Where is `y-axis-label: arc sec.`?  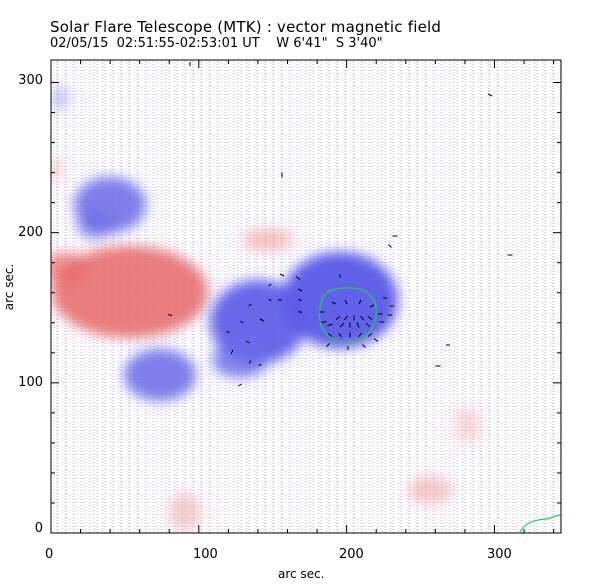
y-axis-label: arc sec. is located at coordinates (9, 287).